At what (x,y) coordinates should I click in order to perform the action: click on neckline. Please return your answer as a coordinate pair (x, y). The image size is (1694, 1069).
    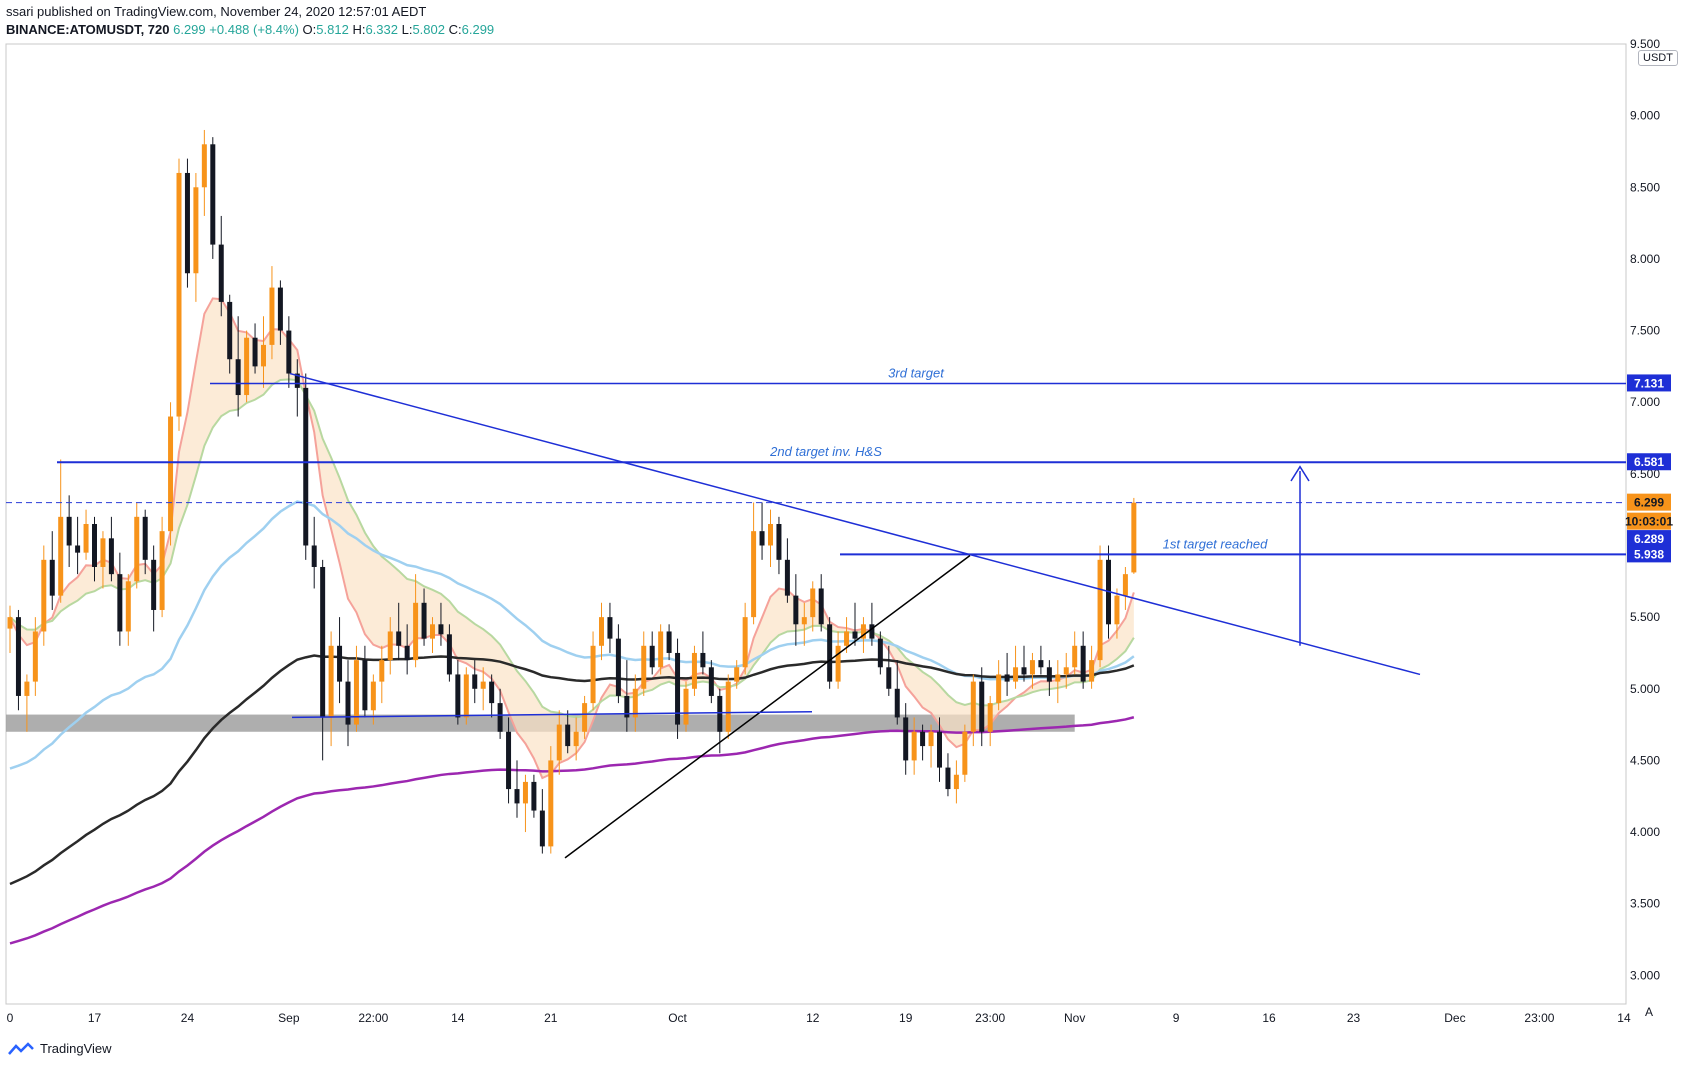
    Looking at the image, I should click on (552, 714).